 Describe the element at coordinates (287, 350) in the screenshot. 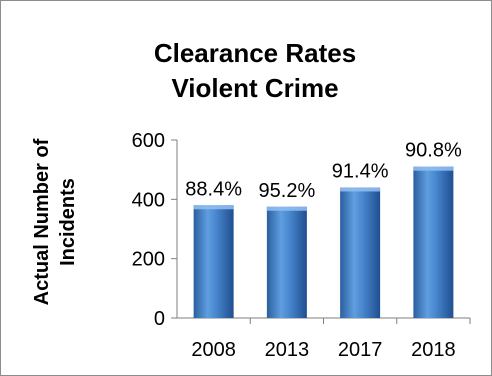

I see `x-tick-label: 2013` at that location.